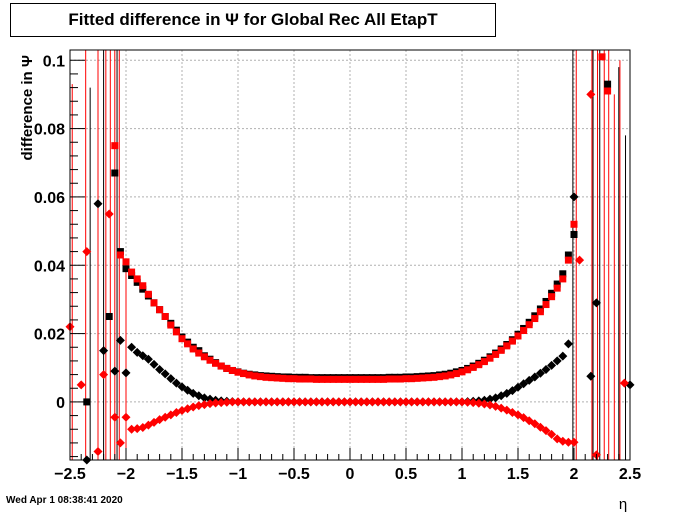 Image resolution: width=700 pixels, height=512 pixels. Describe the element at coordinates (406, 474) in the screenshot. I see `x-tick-label: 0.5` at that location.